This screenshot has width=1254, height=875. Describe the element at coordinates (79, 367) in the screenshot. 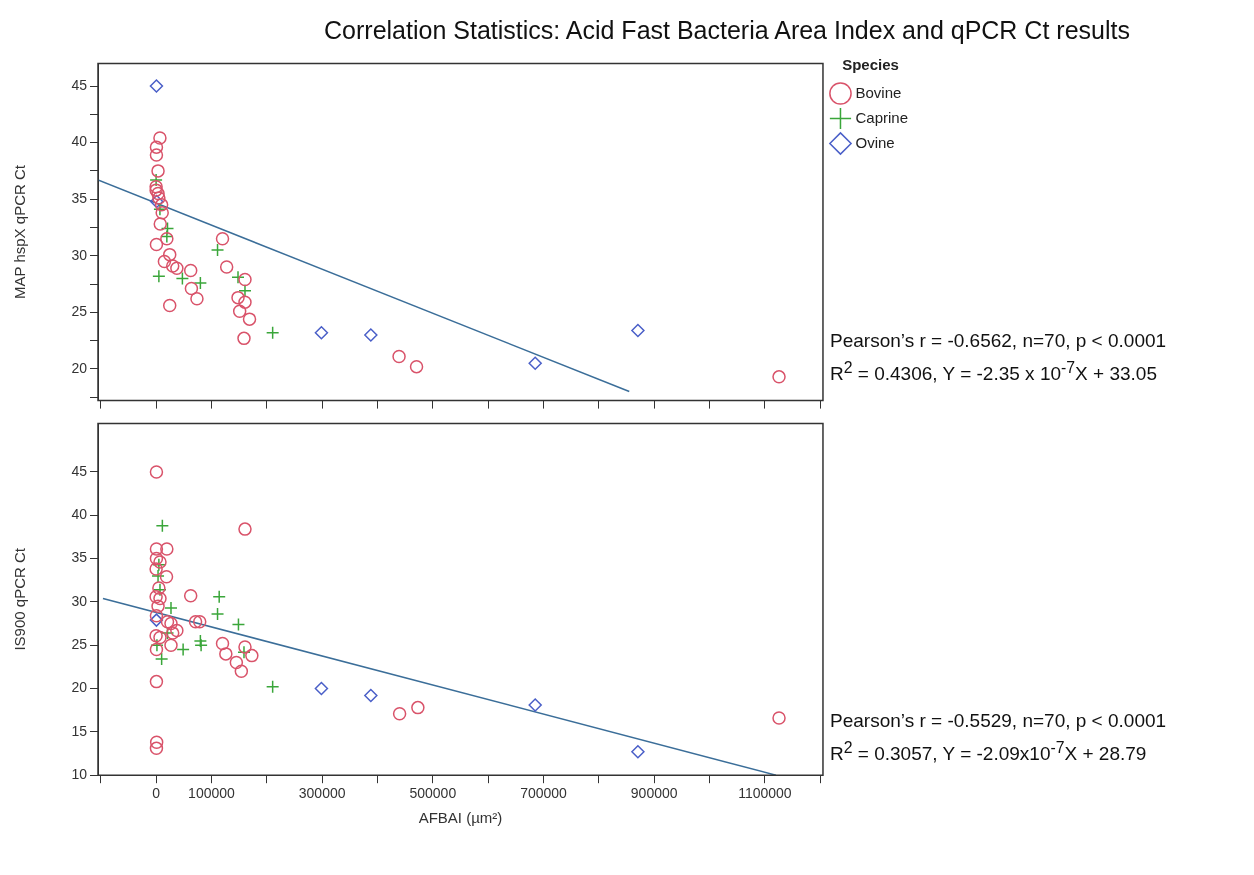

I see `y-tick-label: 20` at that location.